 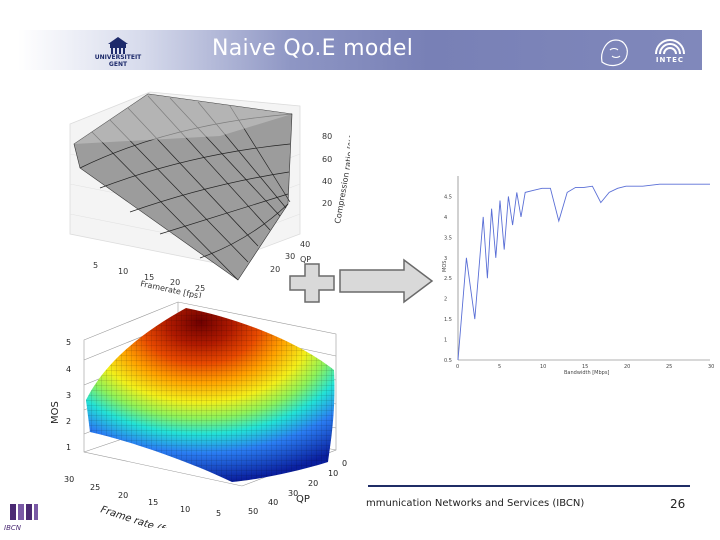 What do you see at coordinates (475, 503) in the screenshot?
I see `footer-caption: mmunication Networks and Services (IBCN)` at bounding box center [475, 503].